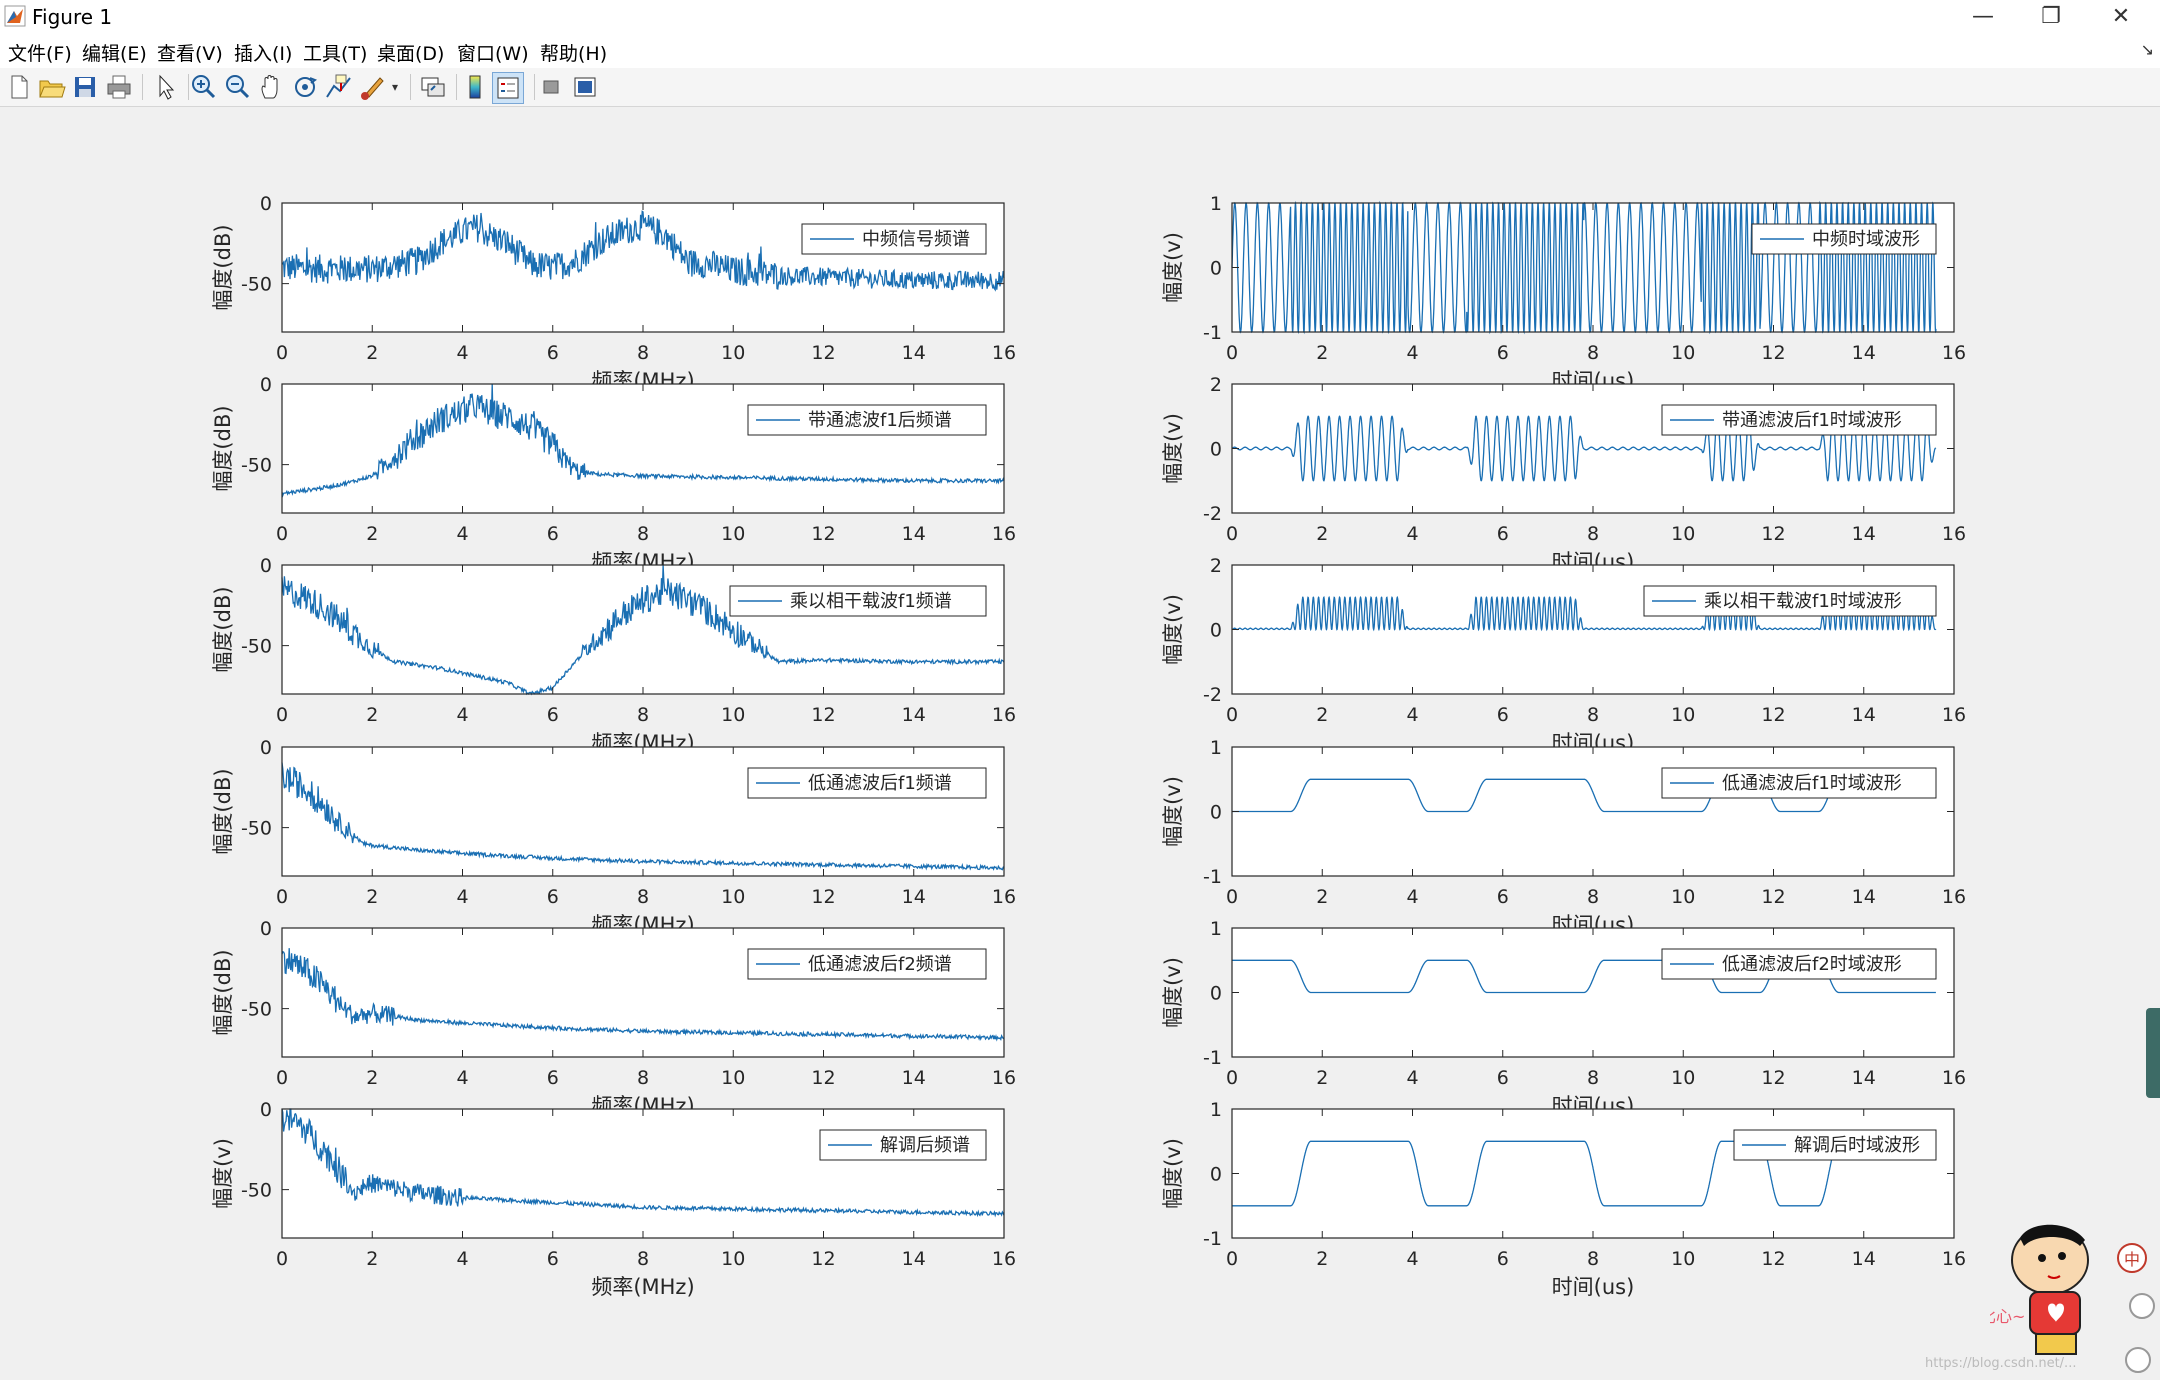 This screenshot has height=1380, width=2160. What do you see at coordinates (339, 87) in the screenshot?
I see `data-cursor-icon` at bounding box center [339, 87].